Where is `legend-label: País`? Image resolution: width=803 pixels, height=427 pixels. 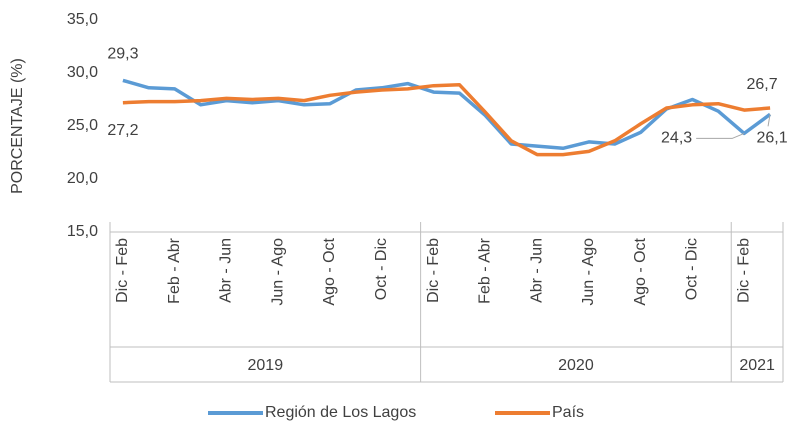
legend-label: País is located at coordinates (568, 412).